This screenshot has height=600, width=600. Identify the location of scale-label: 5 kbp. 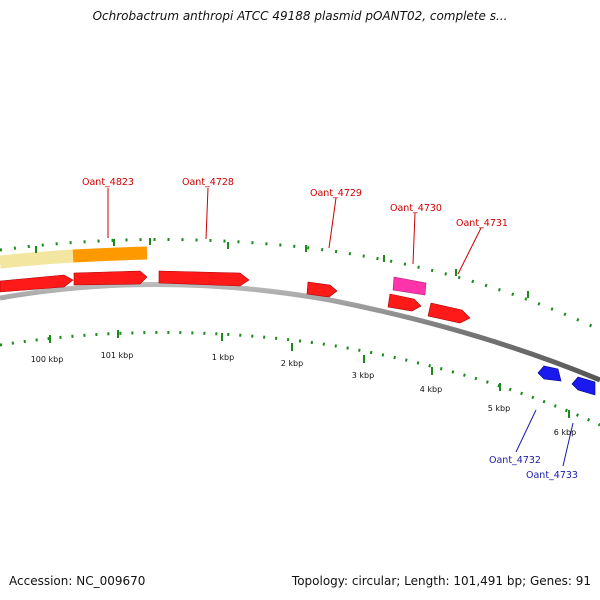
(499, 408).